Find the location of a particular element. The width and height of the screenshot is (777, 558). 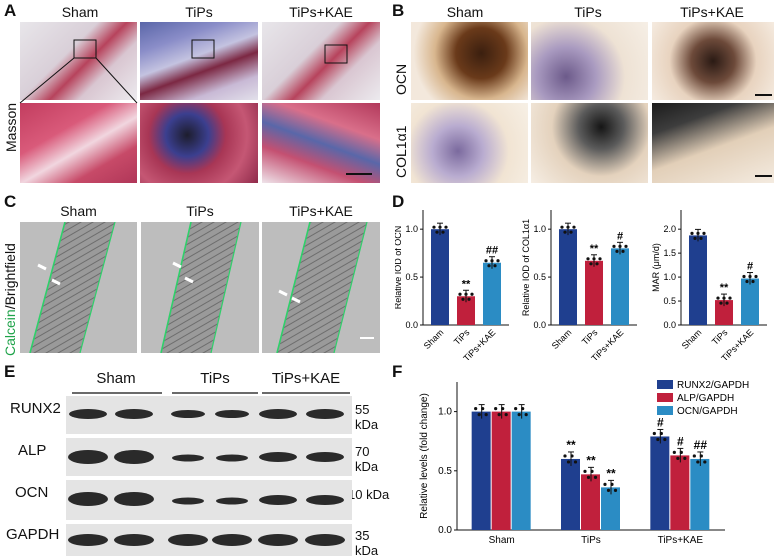

brightfield-label: Brightfield is located at coordinates (10, 274).